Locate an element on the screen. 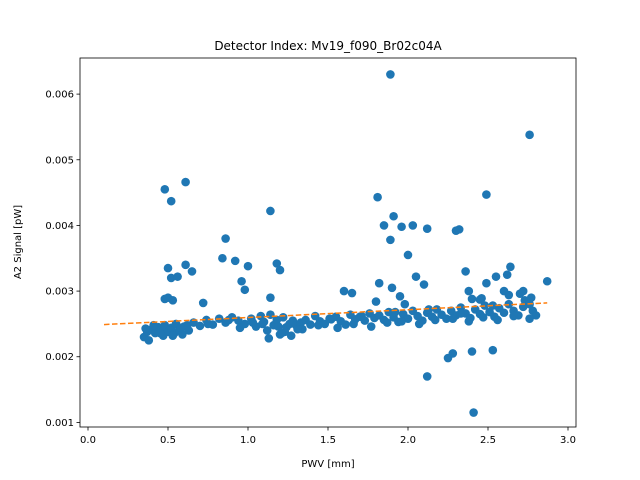 The height and width of the screenshot is (480, 640). chart-title: Detector Index: Mv19_f090_Br02c04A is located at coordinates (328, 46).